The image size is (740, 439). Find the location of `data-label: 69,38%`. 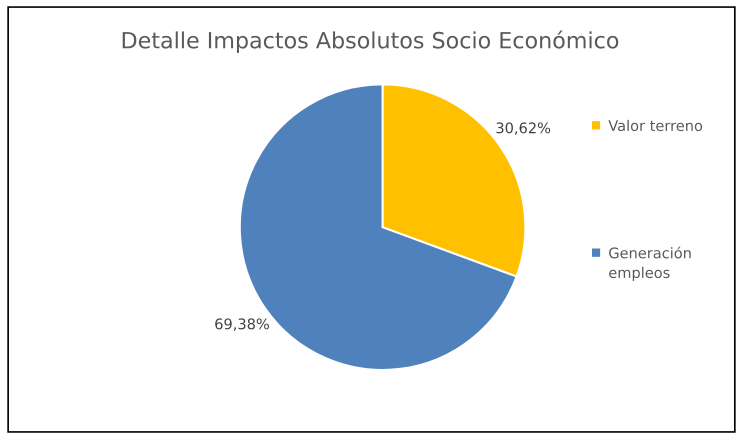

data-label: 69,38% is located at coordinates (242, 324).